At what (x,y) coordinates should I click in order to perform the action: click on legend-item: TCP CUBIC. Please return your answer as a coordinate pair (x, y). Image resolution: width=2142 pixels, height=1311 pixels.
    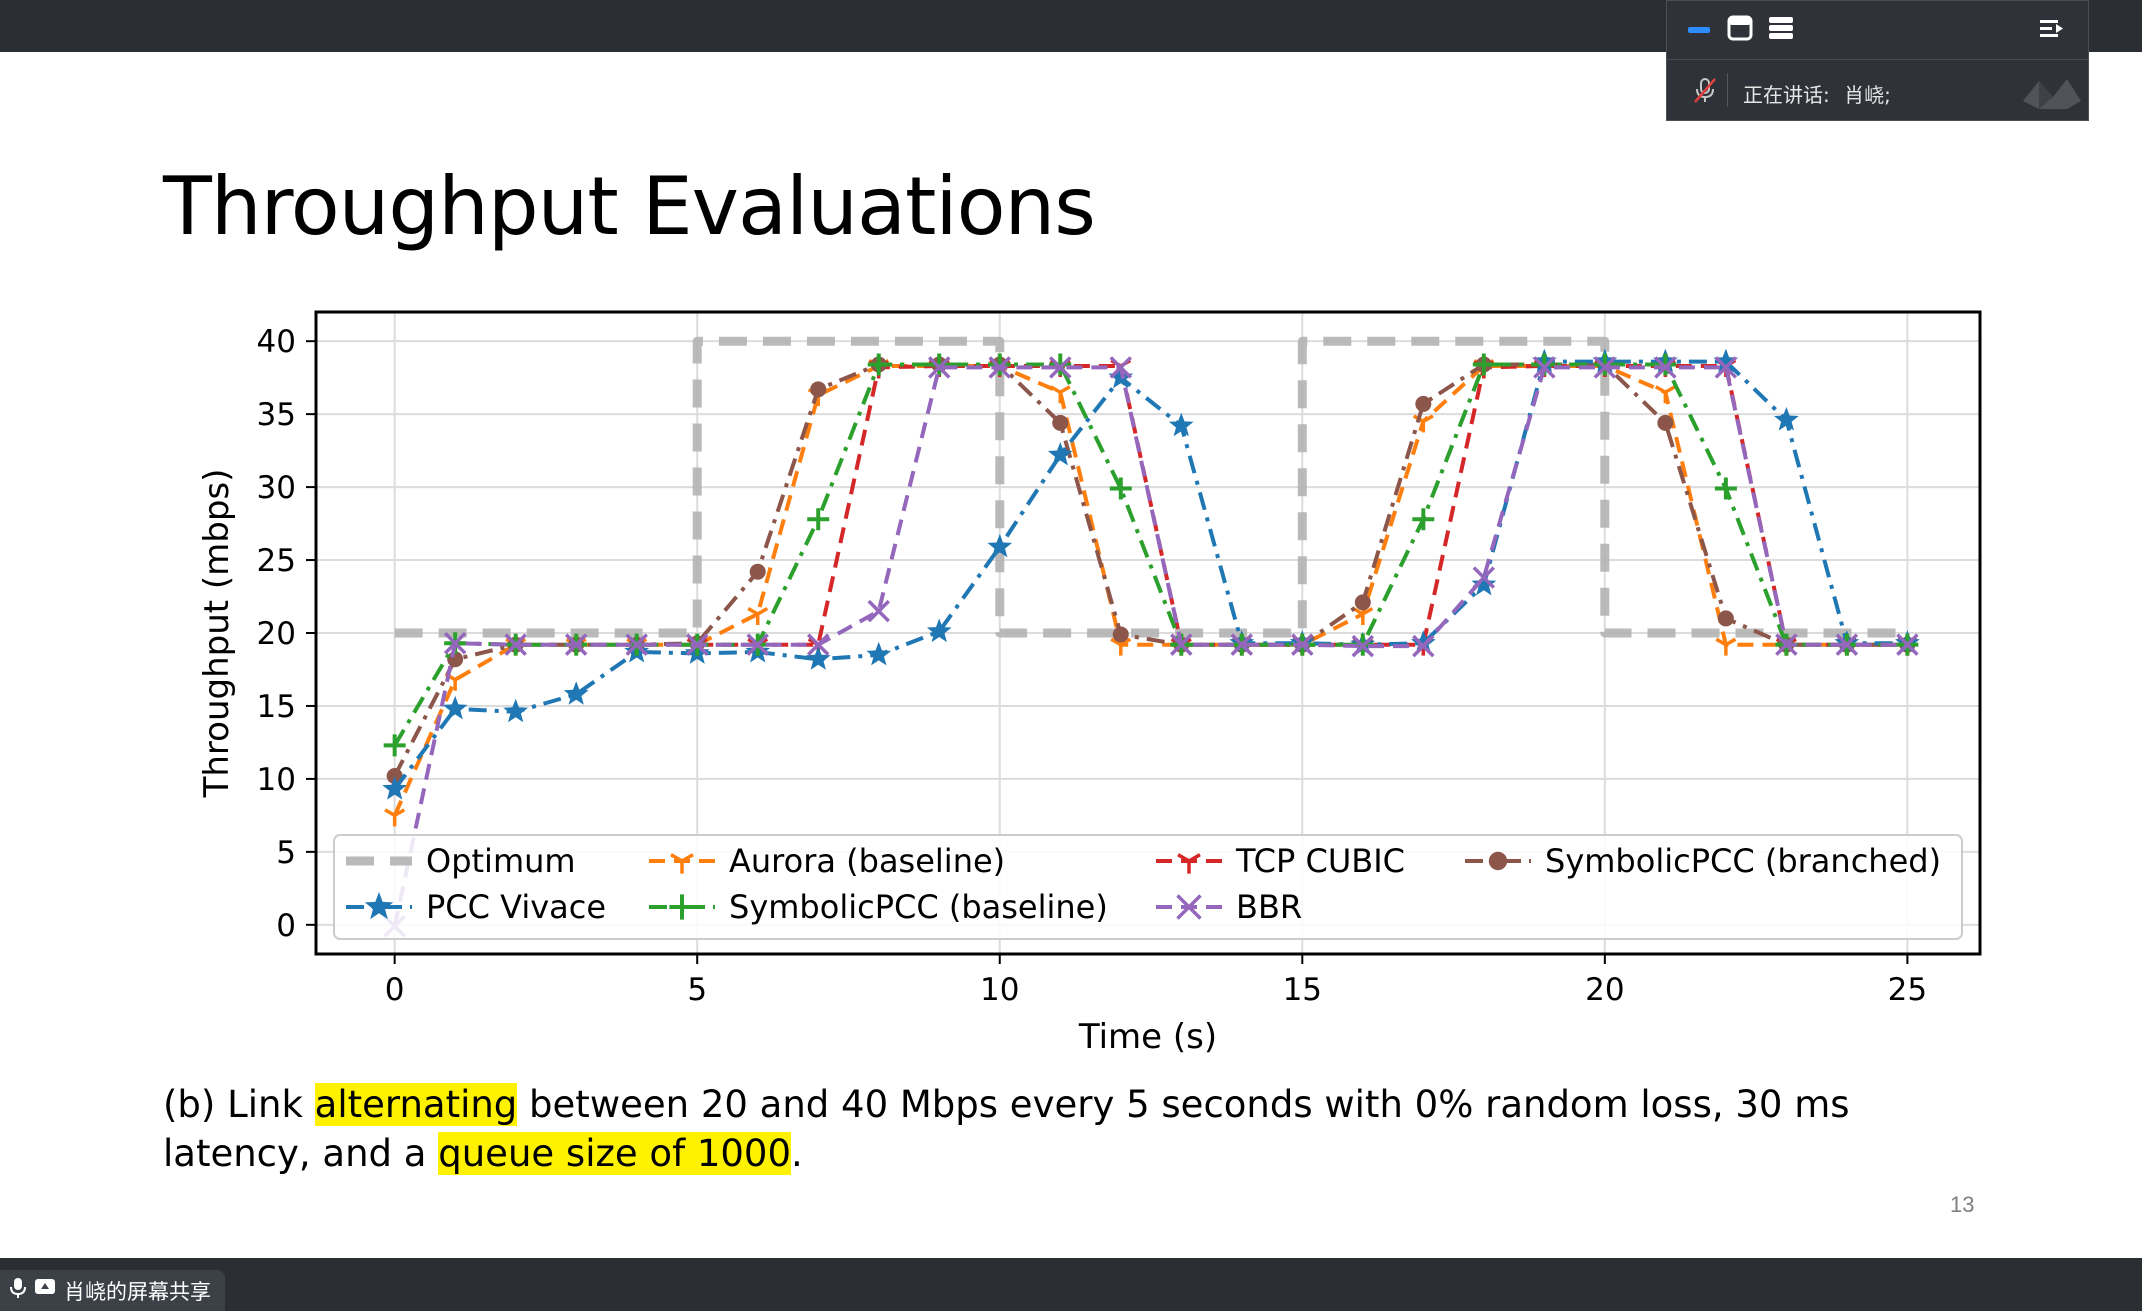
    Looking at the image, I should click on (1280, 861).